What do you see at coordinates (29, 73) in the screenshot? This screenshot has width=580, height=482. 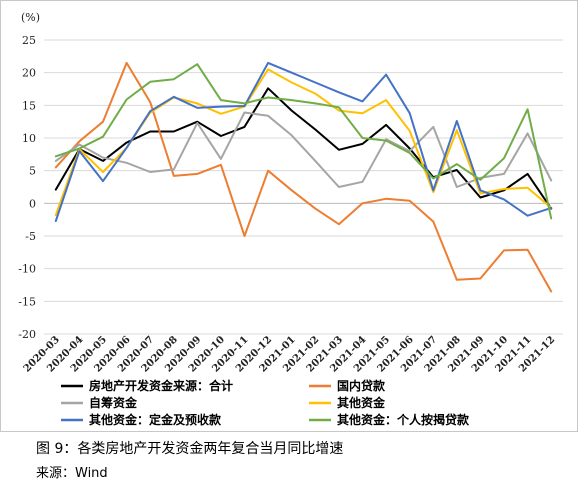 I see `y-tick-label: 20` at bounding box center [29, 73].